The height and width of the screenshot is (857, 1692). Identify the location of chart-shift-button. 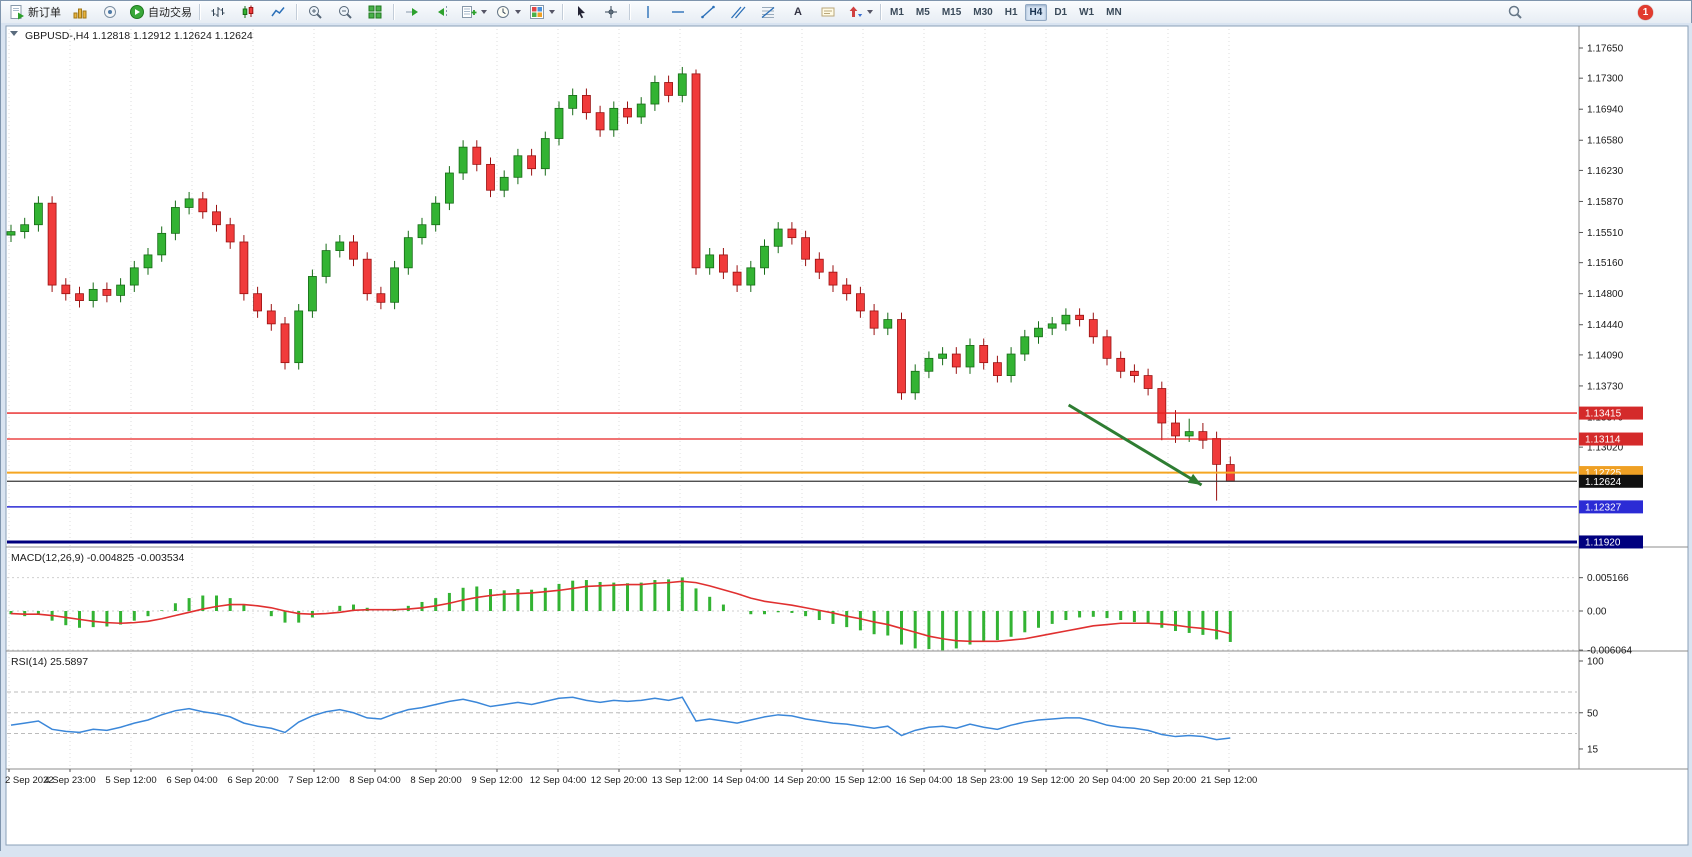
(442, 12).